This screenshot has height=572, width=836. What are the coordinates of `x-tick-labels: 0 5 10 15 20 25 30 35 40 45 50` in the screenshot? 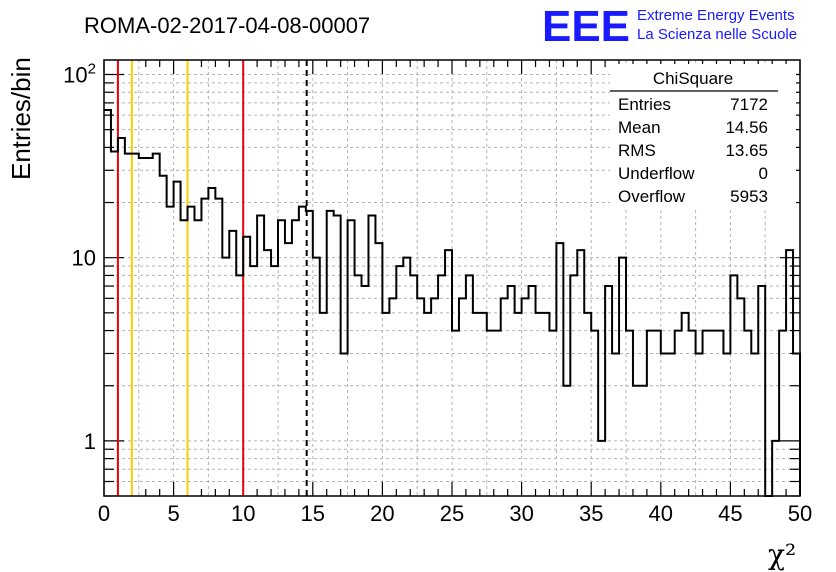 It's located at (455, 513).